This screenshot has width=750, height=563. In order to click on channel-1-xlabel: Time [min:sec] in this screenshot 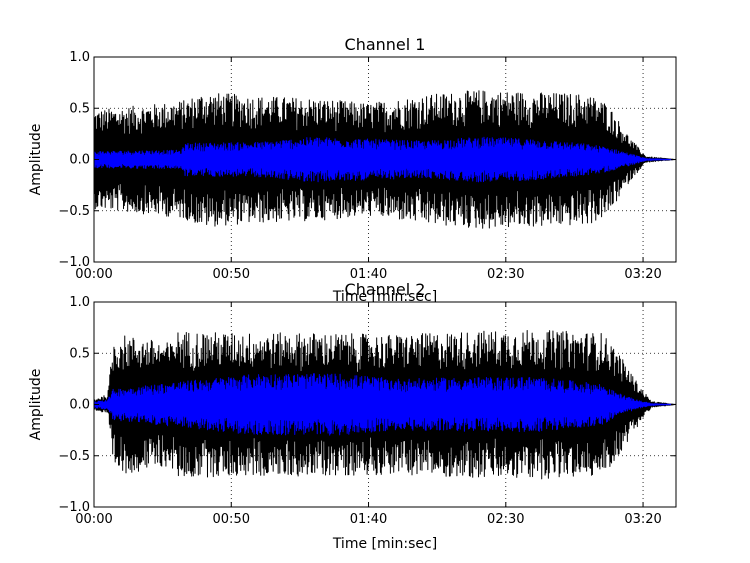, I will do `click(384, 297)`.